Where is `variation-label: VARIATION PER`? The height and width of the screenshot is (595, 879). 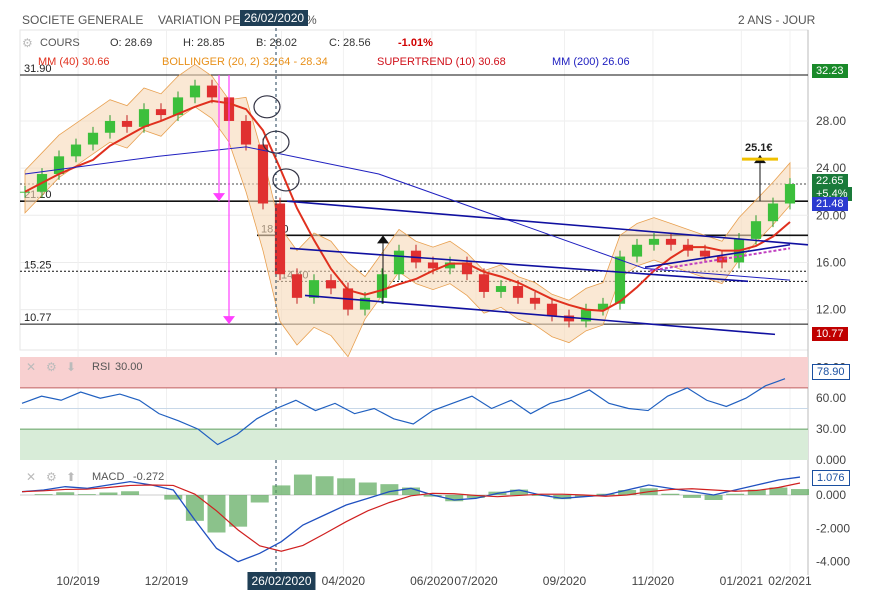 variation-label: VARIATION PER is located at coordinates (203, 20).